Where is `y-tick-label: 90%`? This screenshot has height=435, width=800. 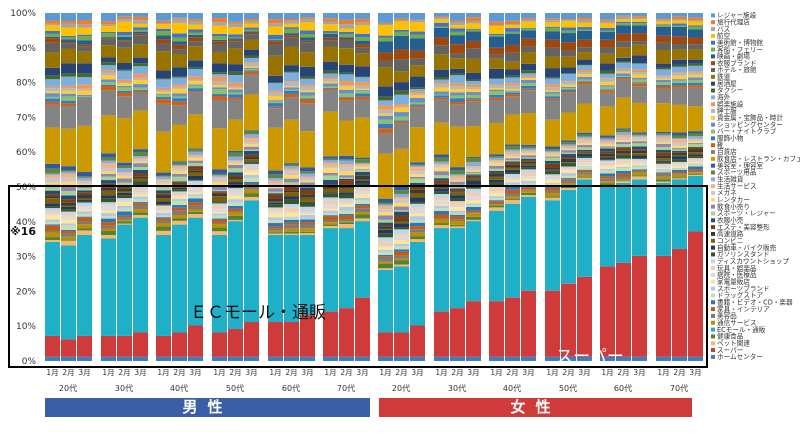 y-tick-label: 90% is located at coordinates (26, 49).